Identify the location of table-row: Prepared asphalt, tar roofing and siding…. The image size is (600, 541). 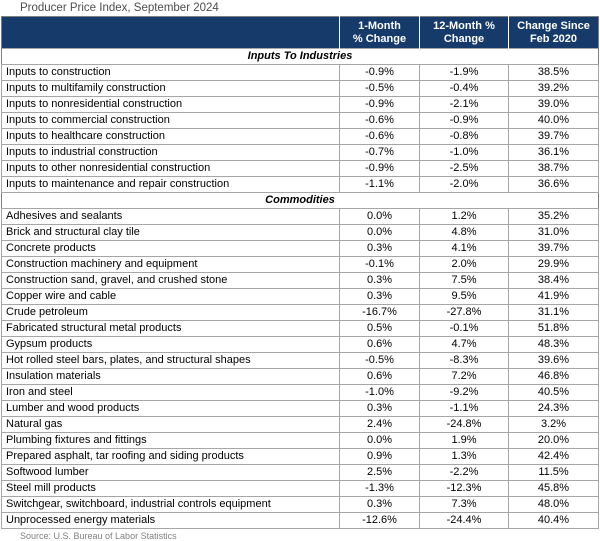
(300, 456).